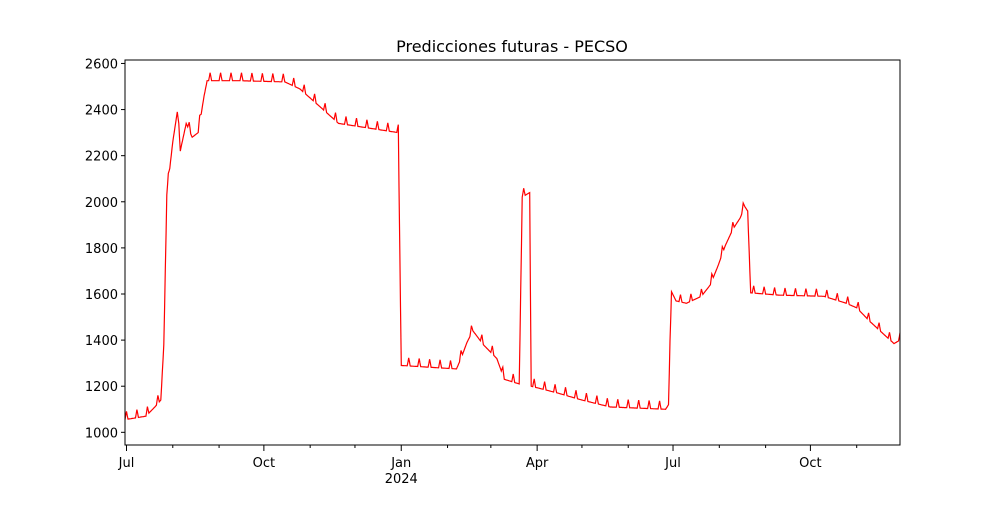 This screenshot has height=505, width=1000. Describe the element at coordinates (101, 387) in the screenshot. I see `y-tick-label: 1200` at that location.